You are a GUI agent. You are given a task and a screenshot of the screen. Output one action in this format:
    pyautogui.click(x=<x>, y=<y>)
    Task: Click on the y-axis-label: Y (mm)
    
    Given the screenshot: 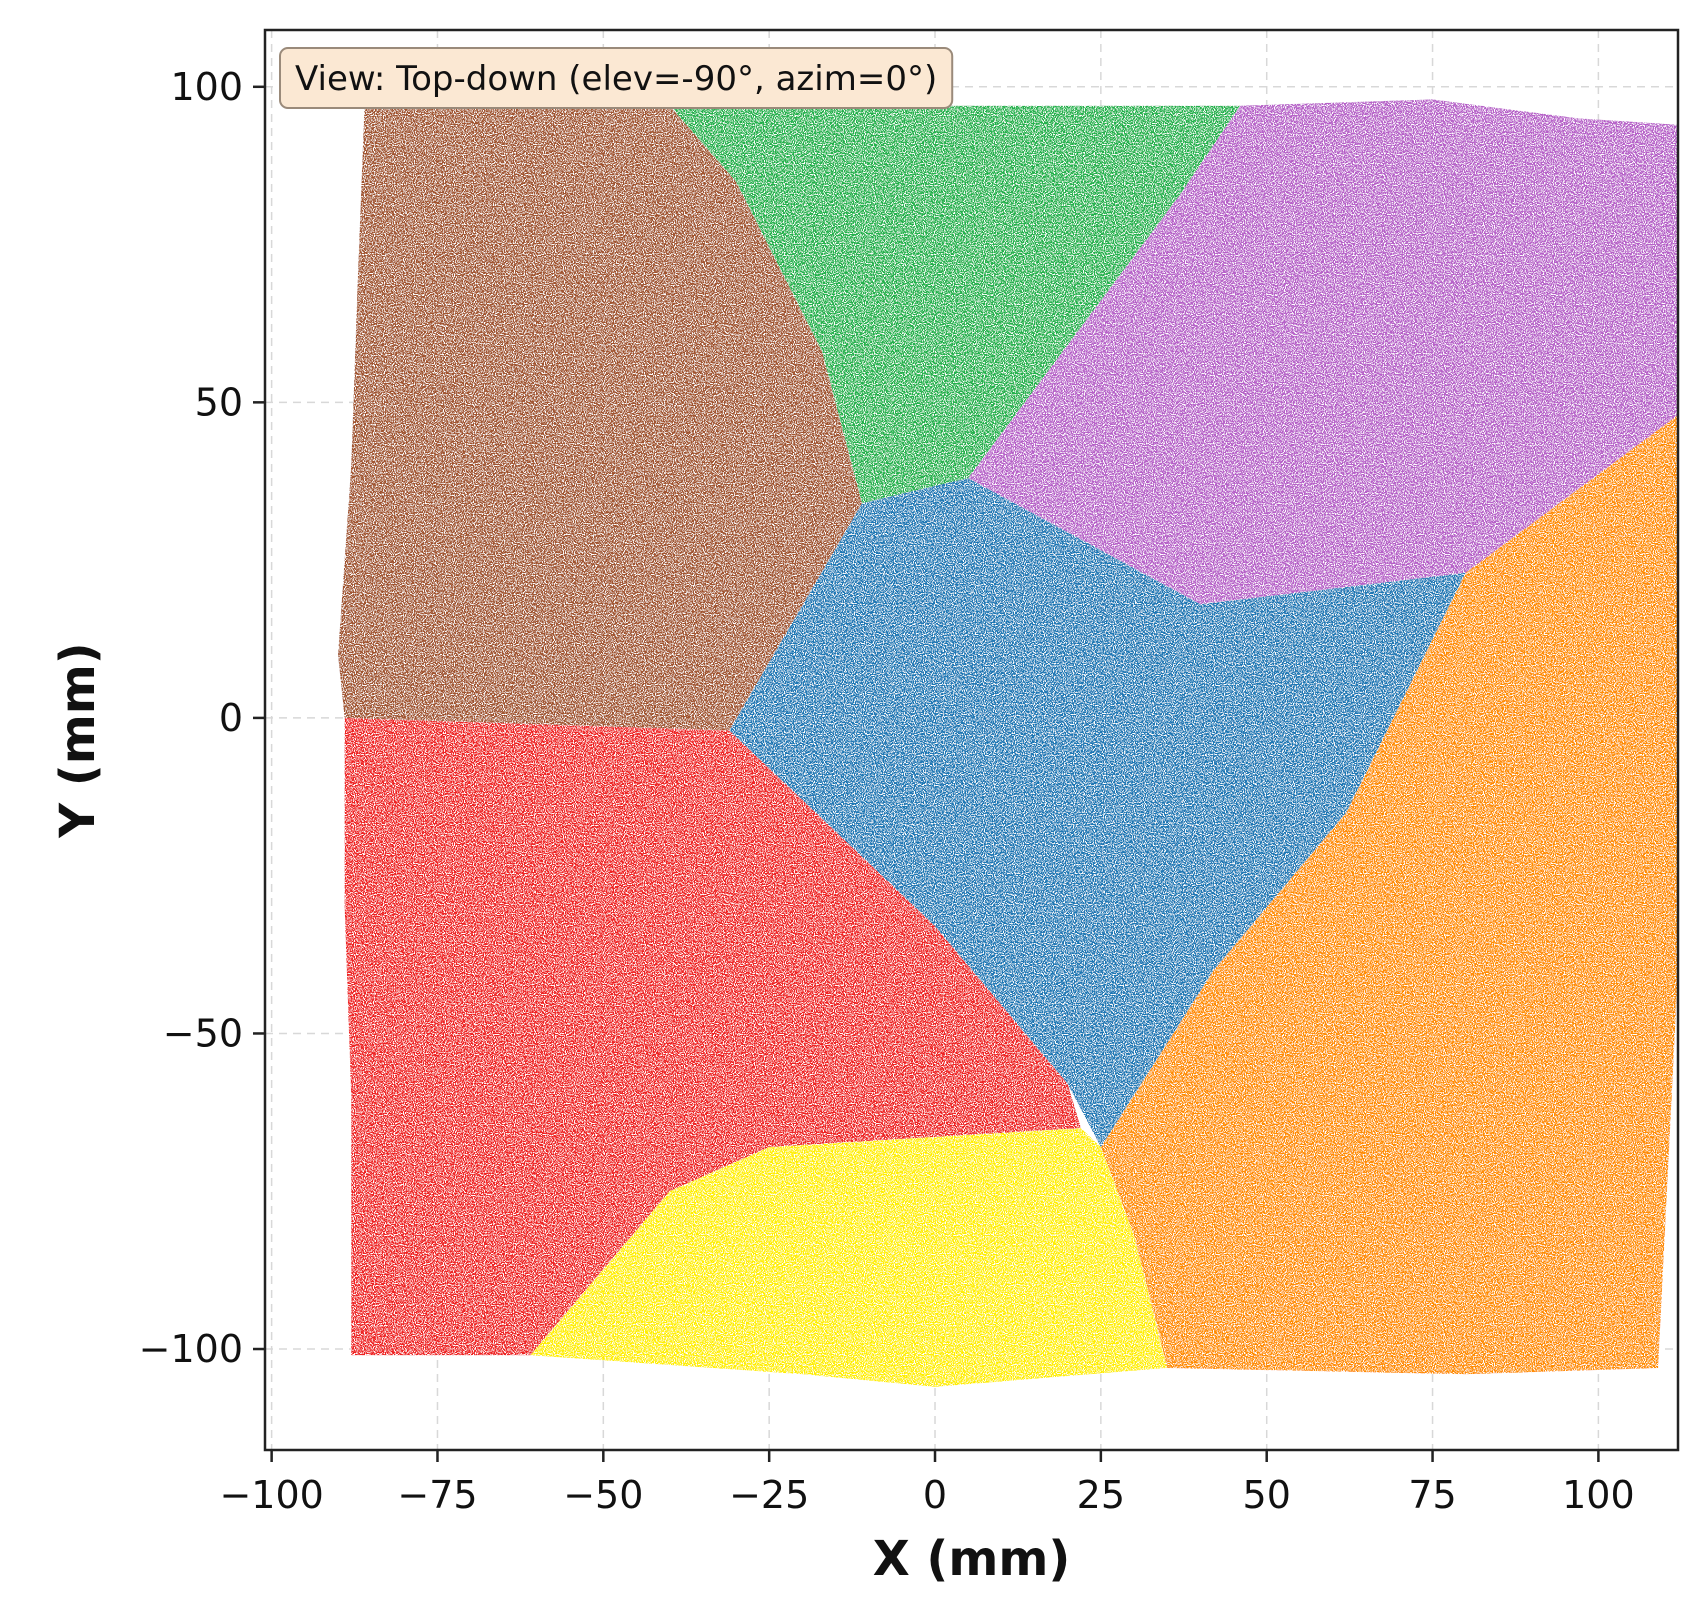 What is the action you would take?
    pyautogui.click(x=78, y=740)
    